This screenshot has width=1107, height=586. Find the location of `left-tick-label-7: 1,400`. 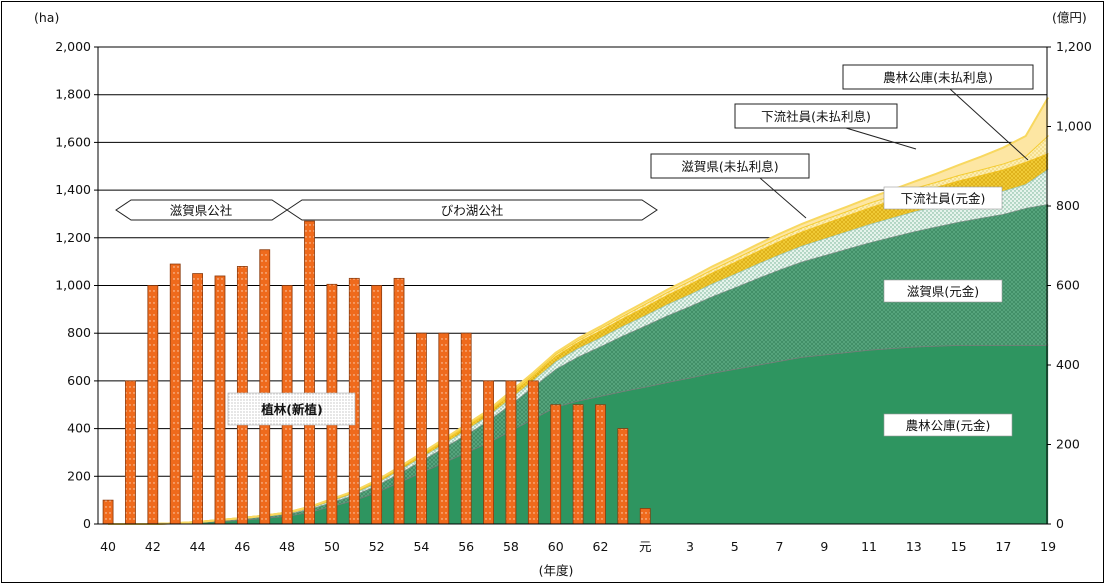

left-tick-label-7: 1,400 is located at coordinates (73, 189).